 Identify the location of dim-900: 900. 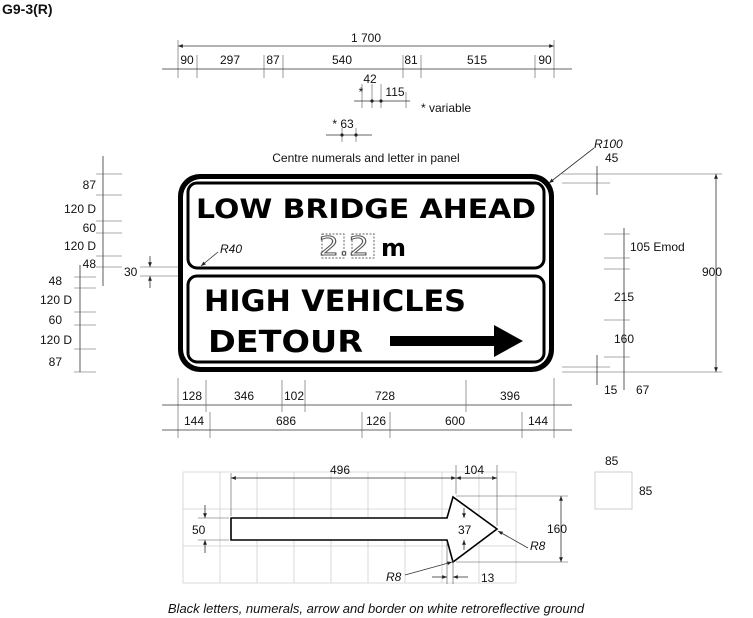
(712, 272).